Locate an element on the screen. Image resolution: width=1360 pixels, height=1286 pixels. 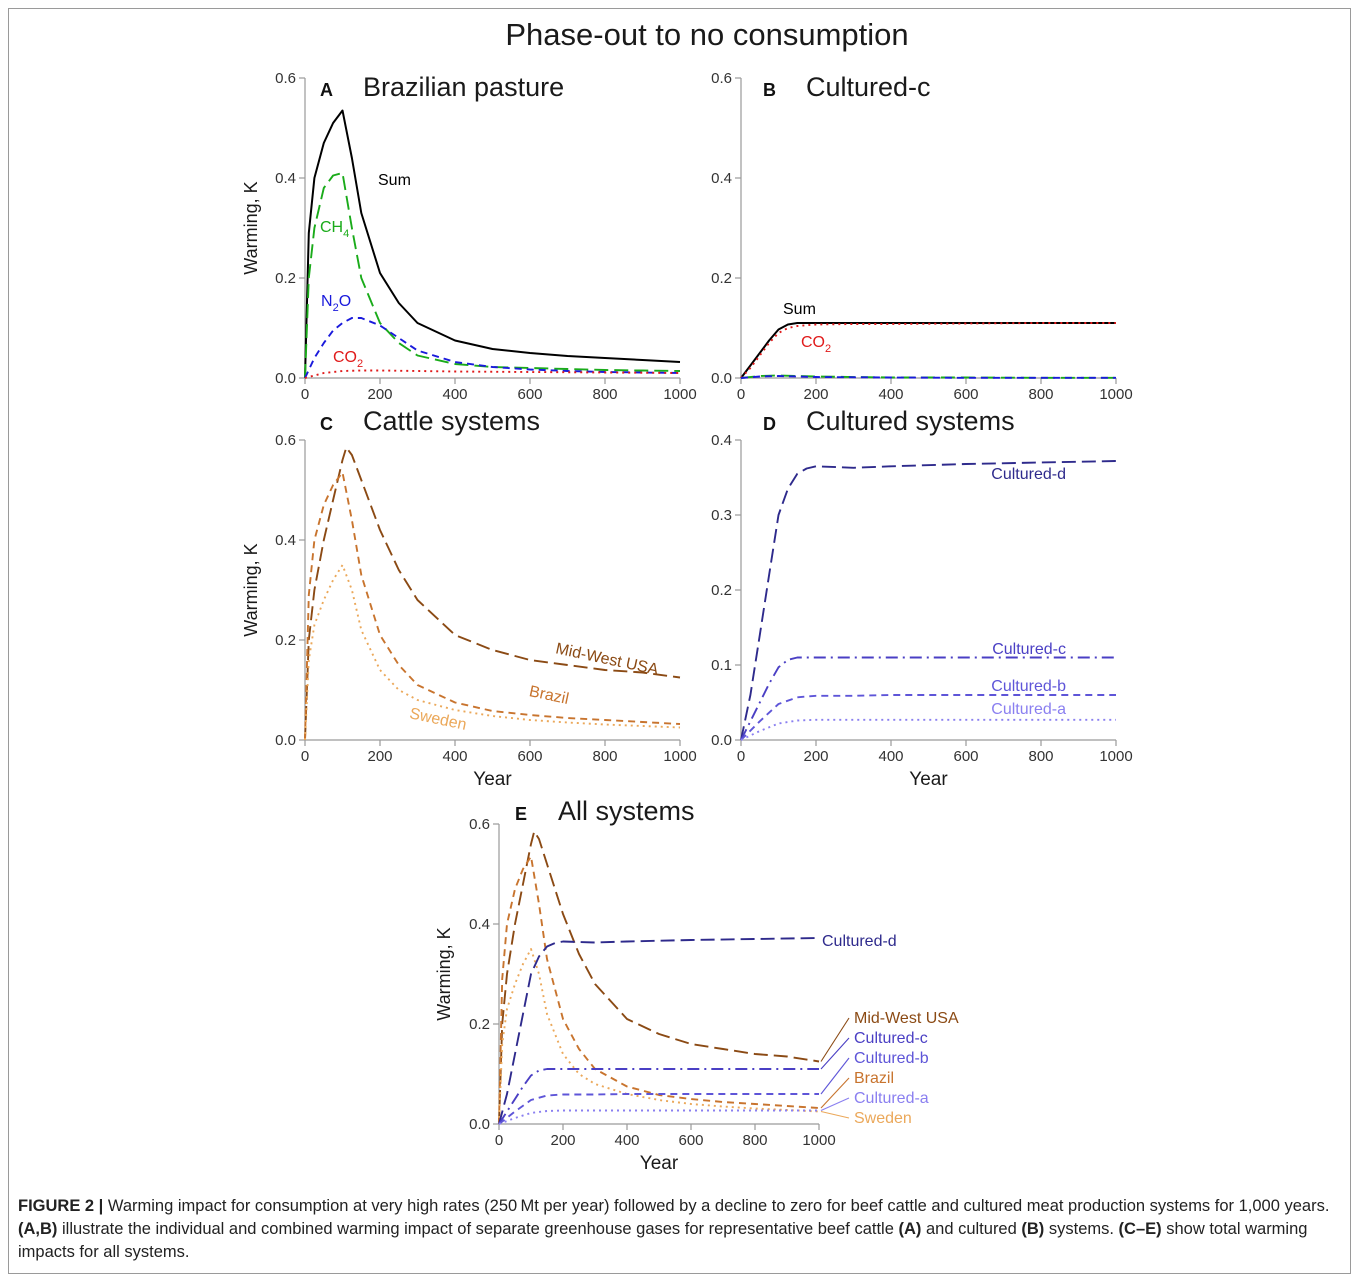
panel-title: Brazilian pasture is located at coordinates (463, 87).